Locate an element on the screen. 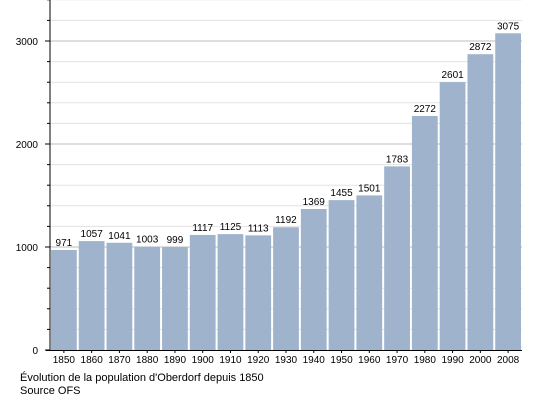 This screenshot has height=400, width=550. y-tick-label: 3000 is located at coordinates (27, 42).